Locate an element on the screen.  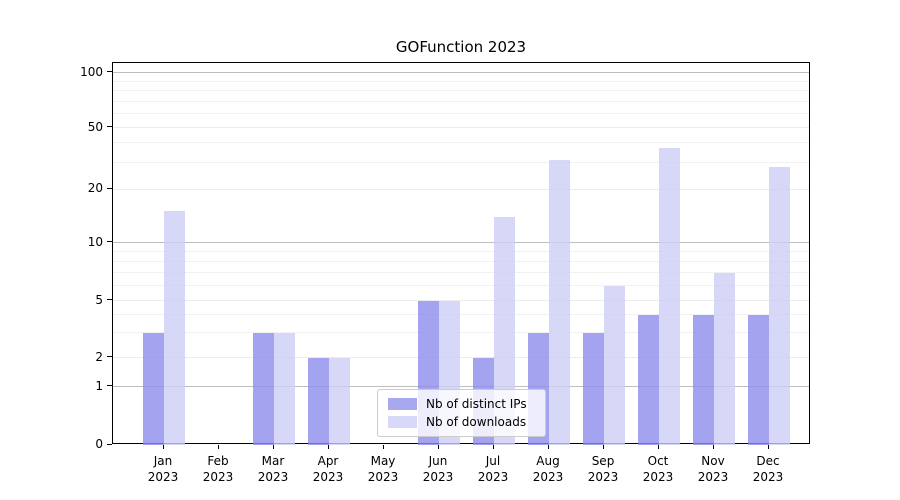
bar-downloads-dec is located at coordinates (779, 305).